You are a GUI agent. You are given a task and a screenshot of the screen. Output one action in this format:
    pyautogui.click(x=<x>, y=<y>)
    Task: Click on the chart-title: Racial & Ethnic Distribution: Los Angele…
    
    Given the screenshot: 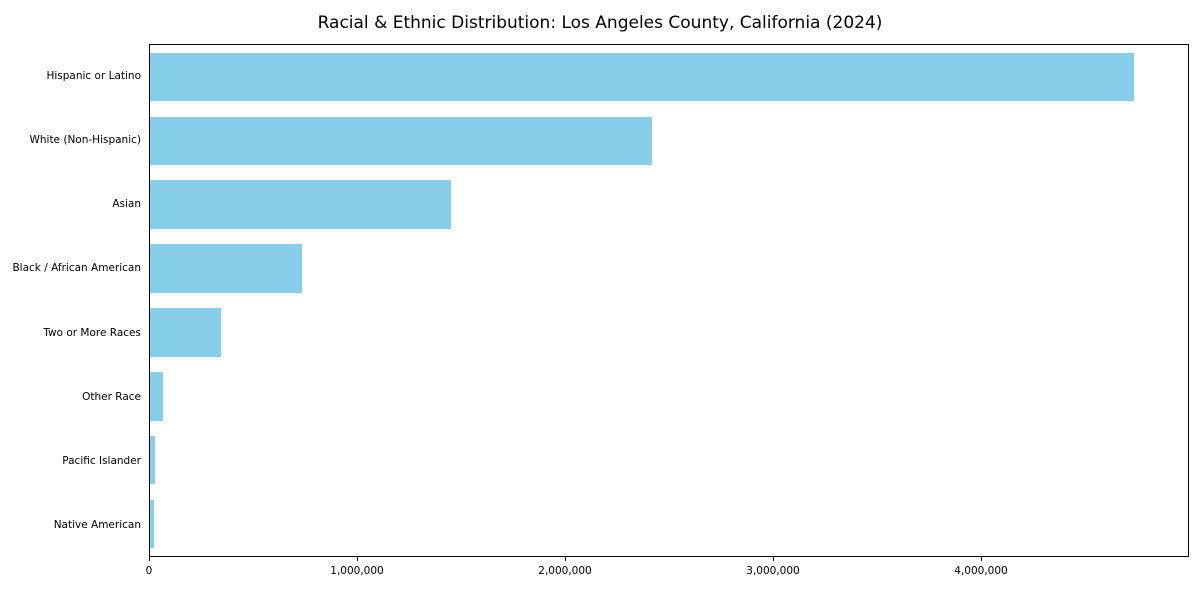 What is the action you would take?
    pyautogui.click(x=600, y=23)
    